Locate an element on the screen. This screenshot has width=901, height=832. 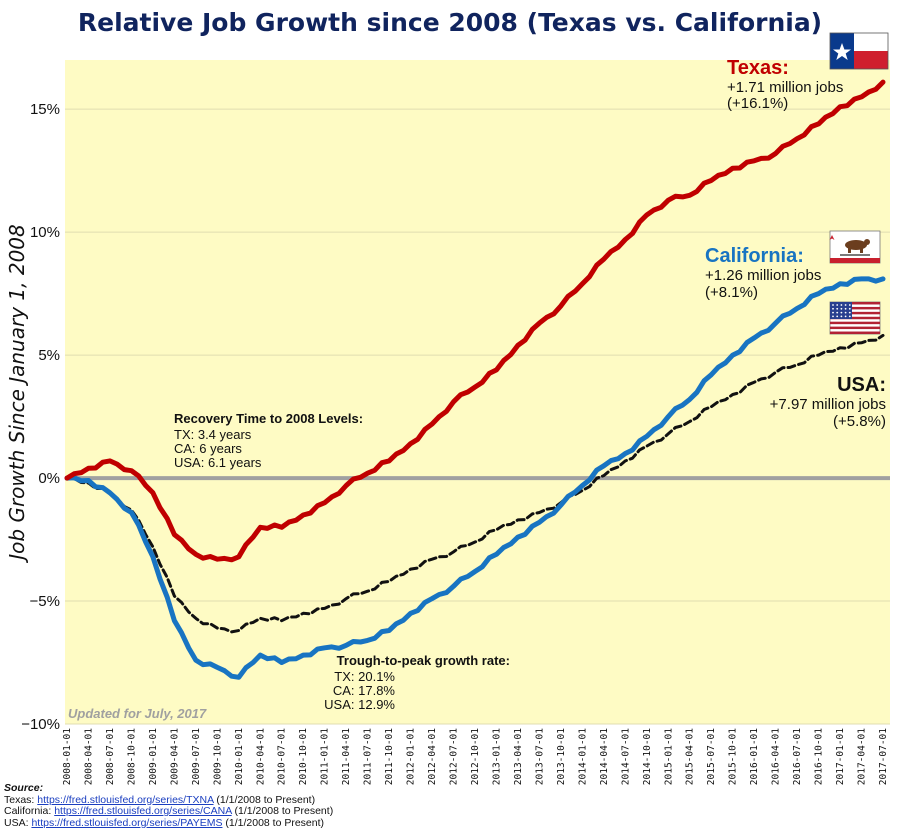
texas-label: Texas: is located at coordinates (758, 68).